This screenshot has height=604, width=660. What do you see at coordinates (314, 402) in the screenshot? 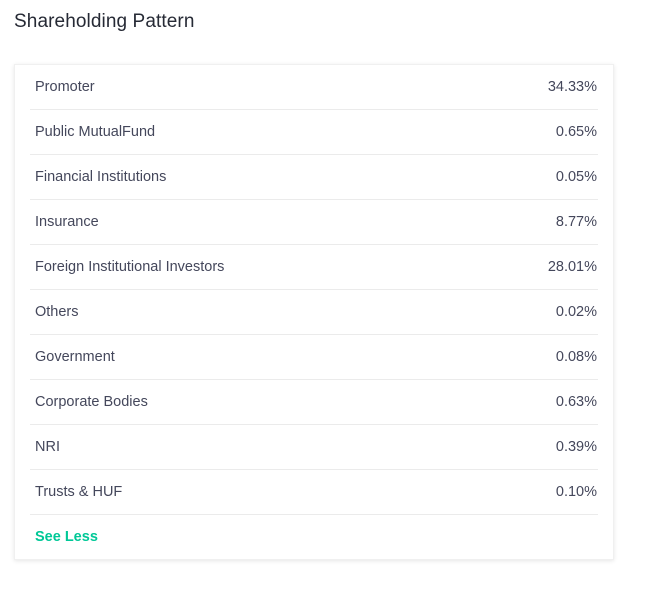
I see `list-item-corporate-bodies: Corporate Bodies 0.63%` at bounding box center [314, 402].